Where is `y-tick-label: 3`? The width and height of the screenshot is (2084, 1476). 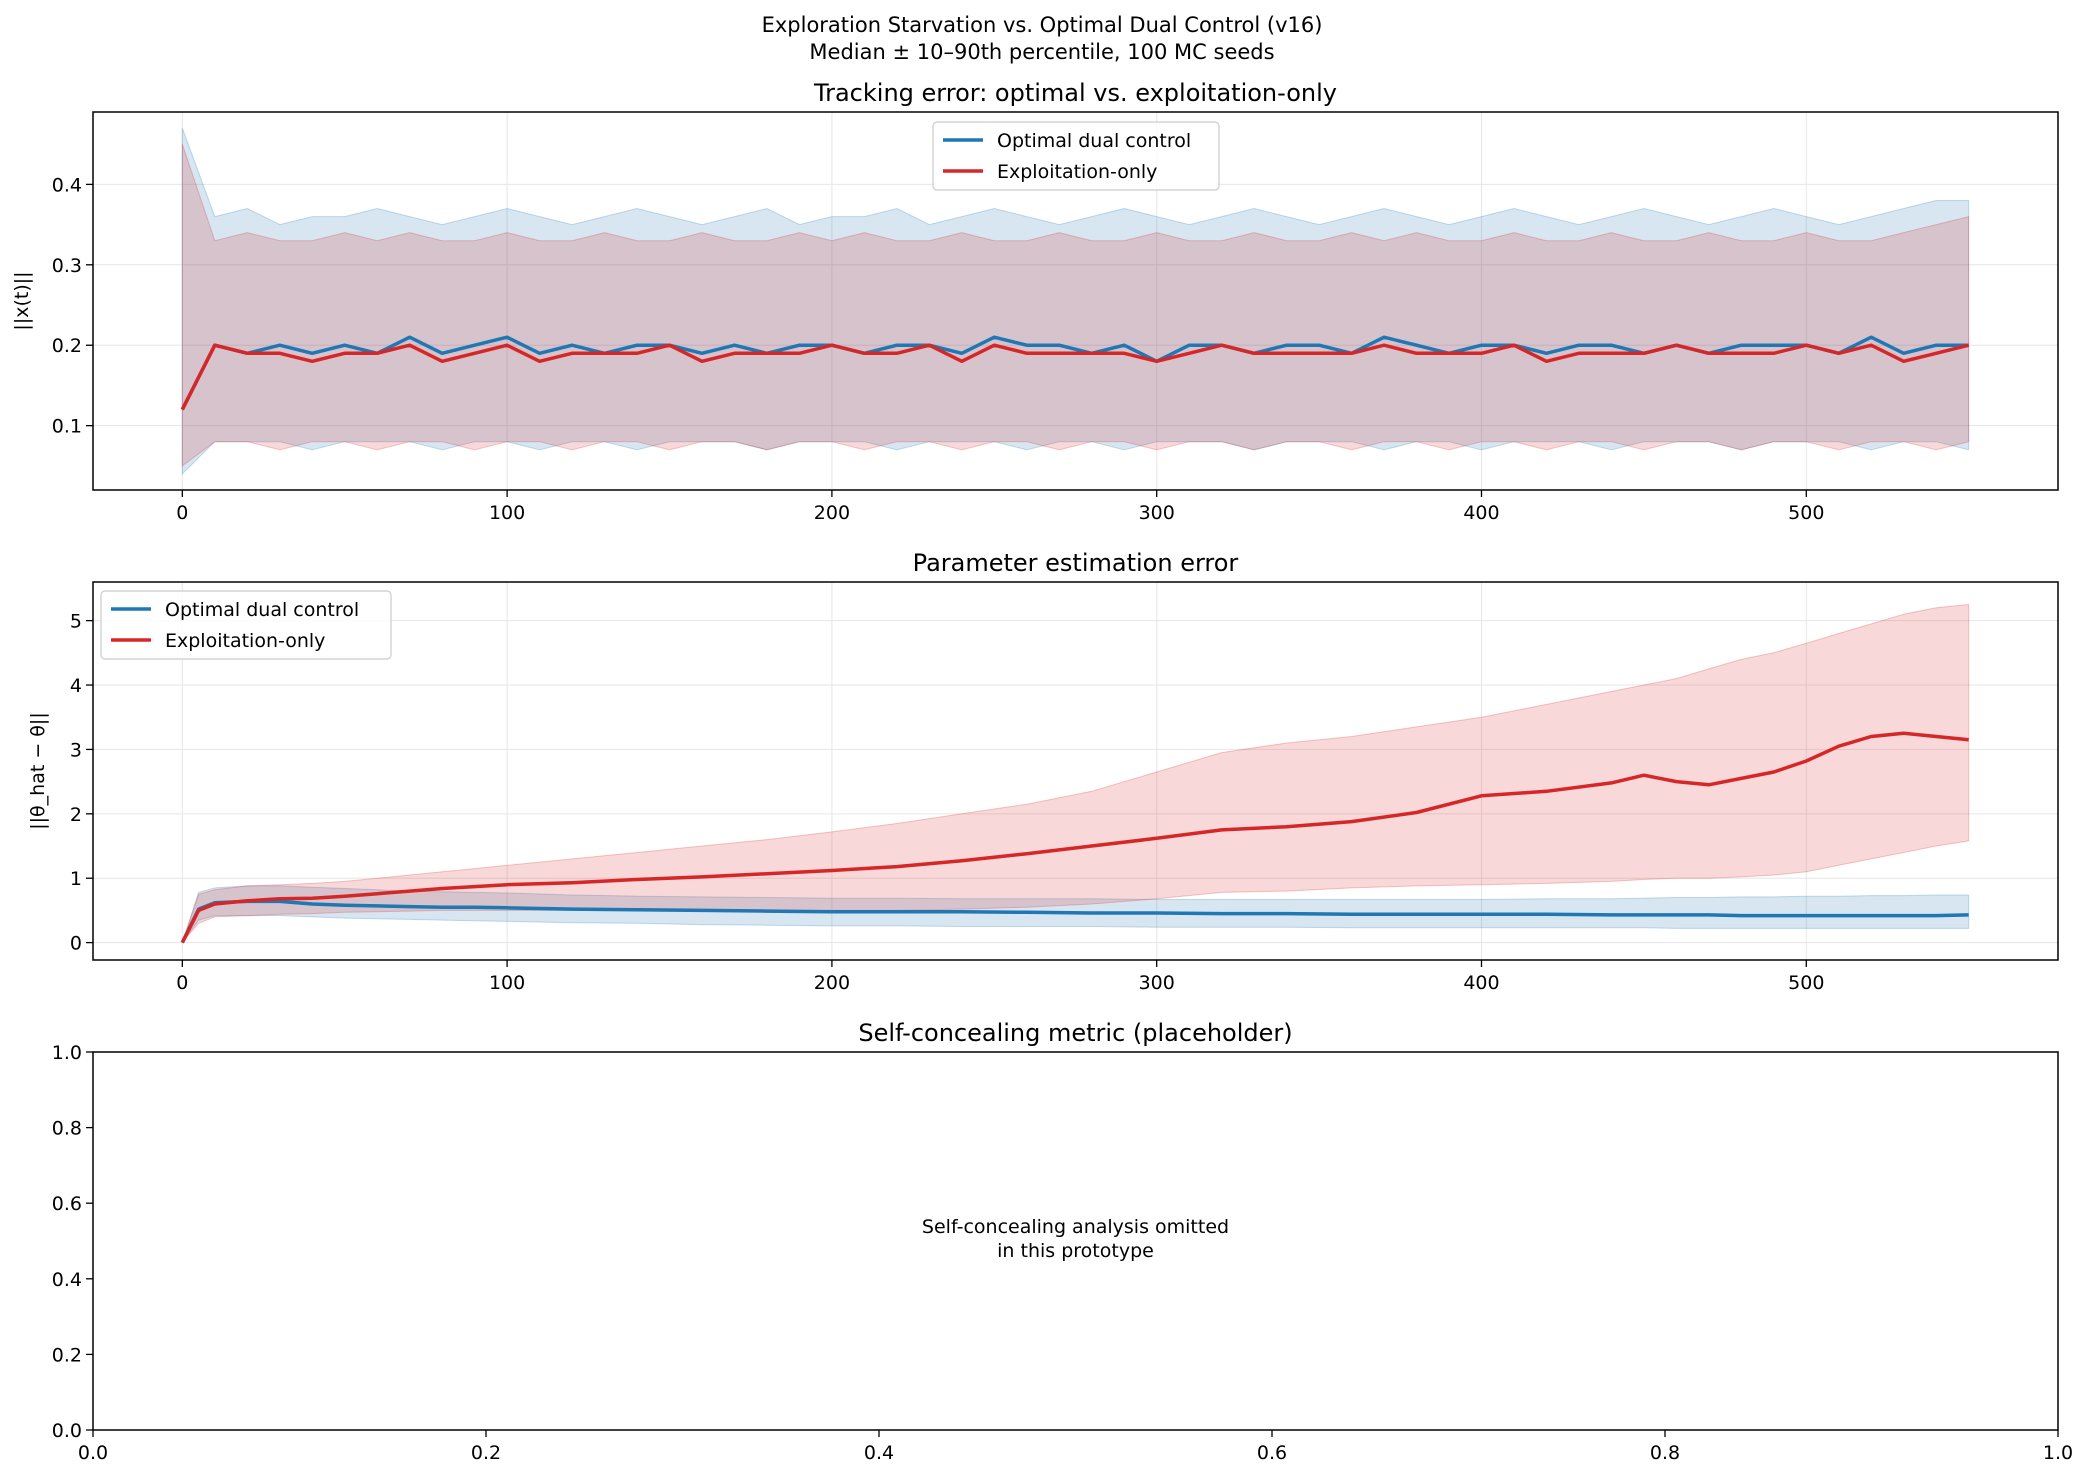 y-tick-label: 3 is located at coordinates (76, 750).